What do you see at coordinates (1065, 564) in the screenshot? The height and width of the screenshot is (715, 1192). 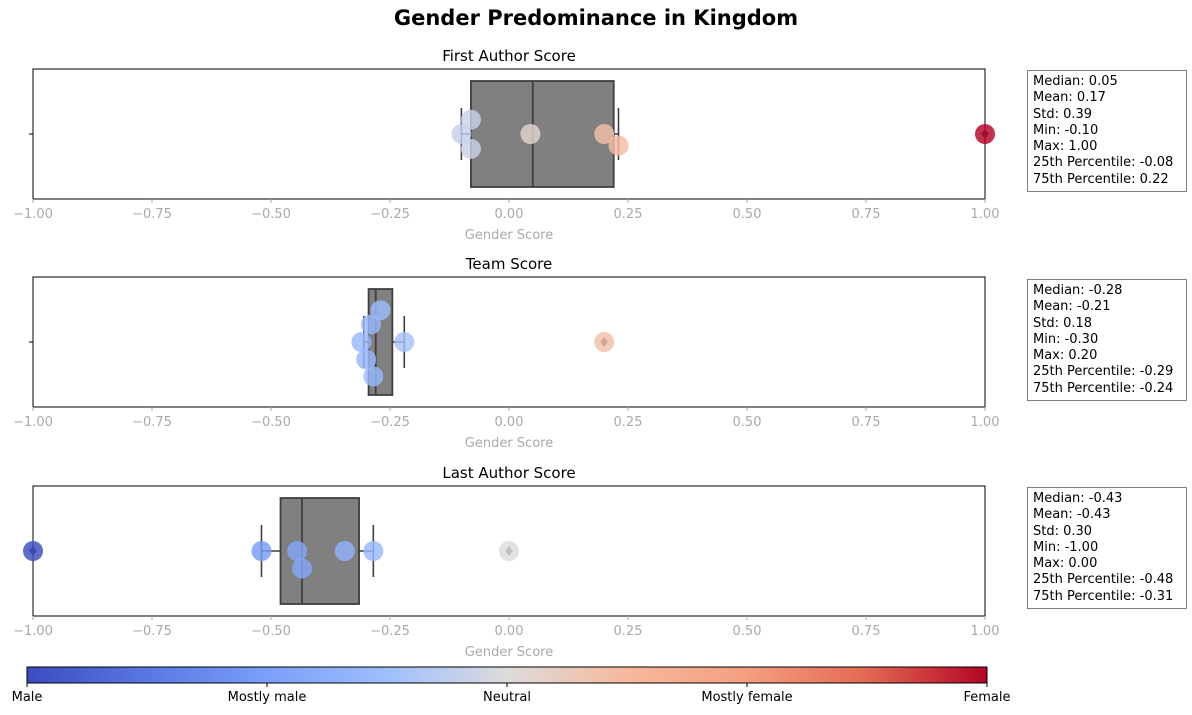 I see `stats-line: Max: 0.00` at bounding box center [1065, 564].